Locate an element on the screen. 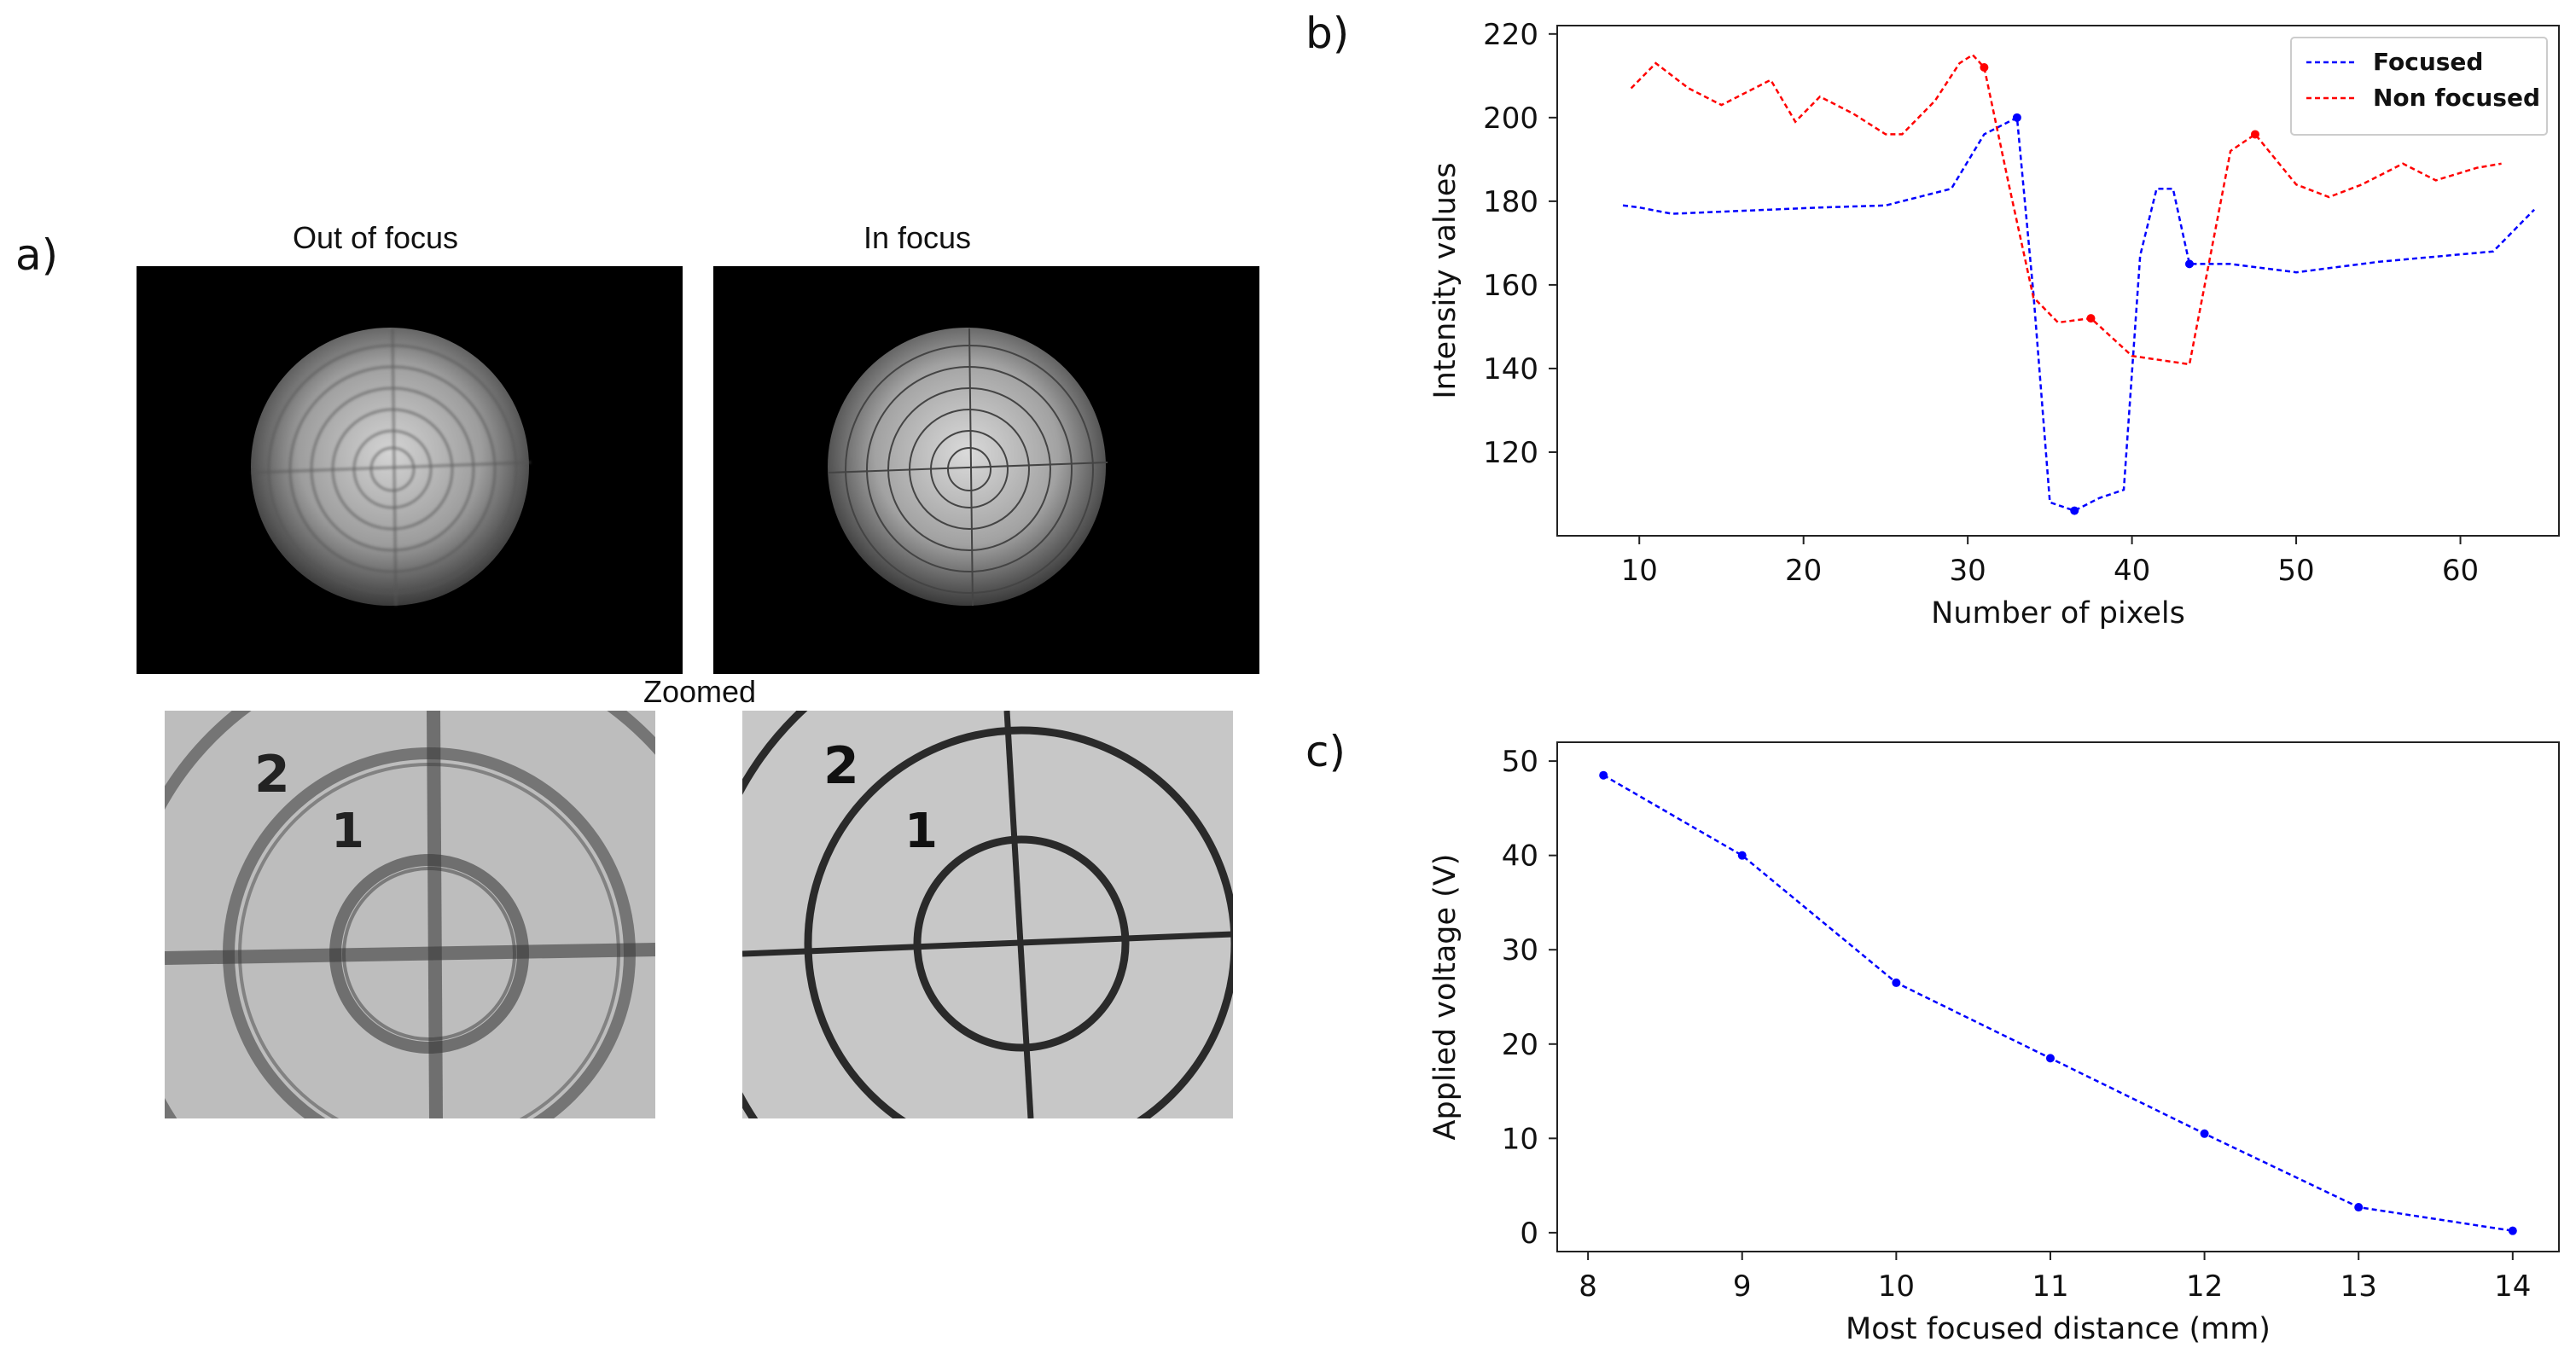  x-tick-label: 14 is located at coordinates (2513, 1286).